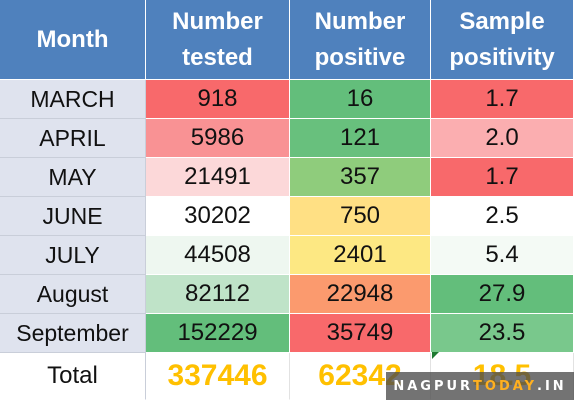 The height and width of the screenshot is (400, 574). What do you see at coordinates (502, 216) in the screenshot?
I see `positivity-cell: 2.5` at bounding box center [502, 216].